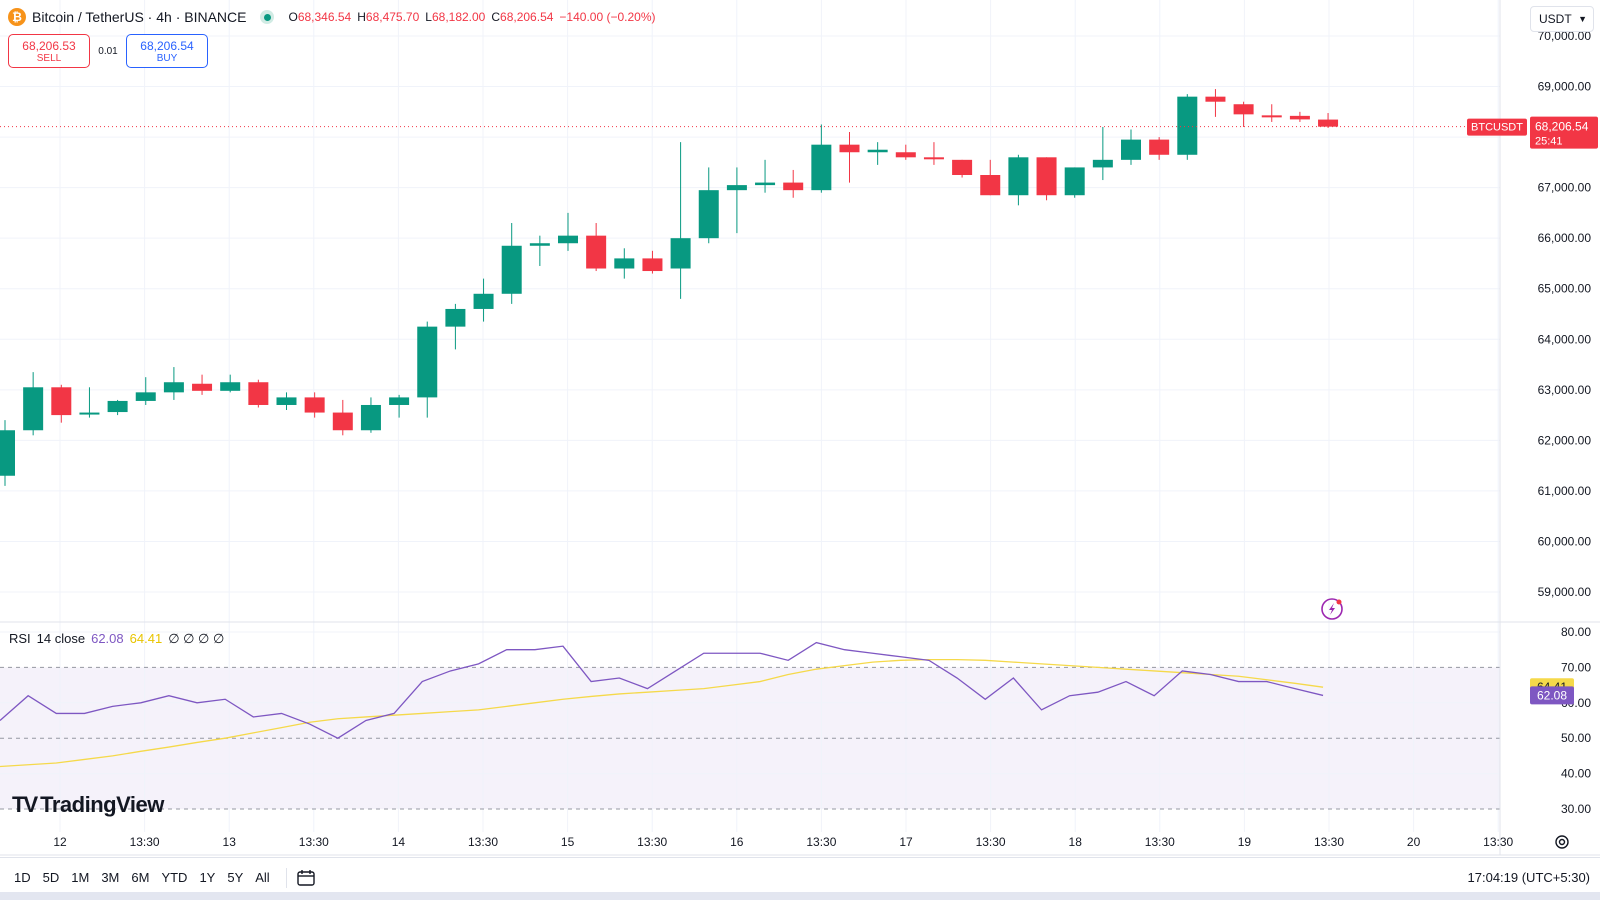 The height and width of the screenshot is (900, 1600). What do you see at coordinates (1564, 132) in the screenshot?
I see `last-price-label-bg` at bounding box center [1564, 132].